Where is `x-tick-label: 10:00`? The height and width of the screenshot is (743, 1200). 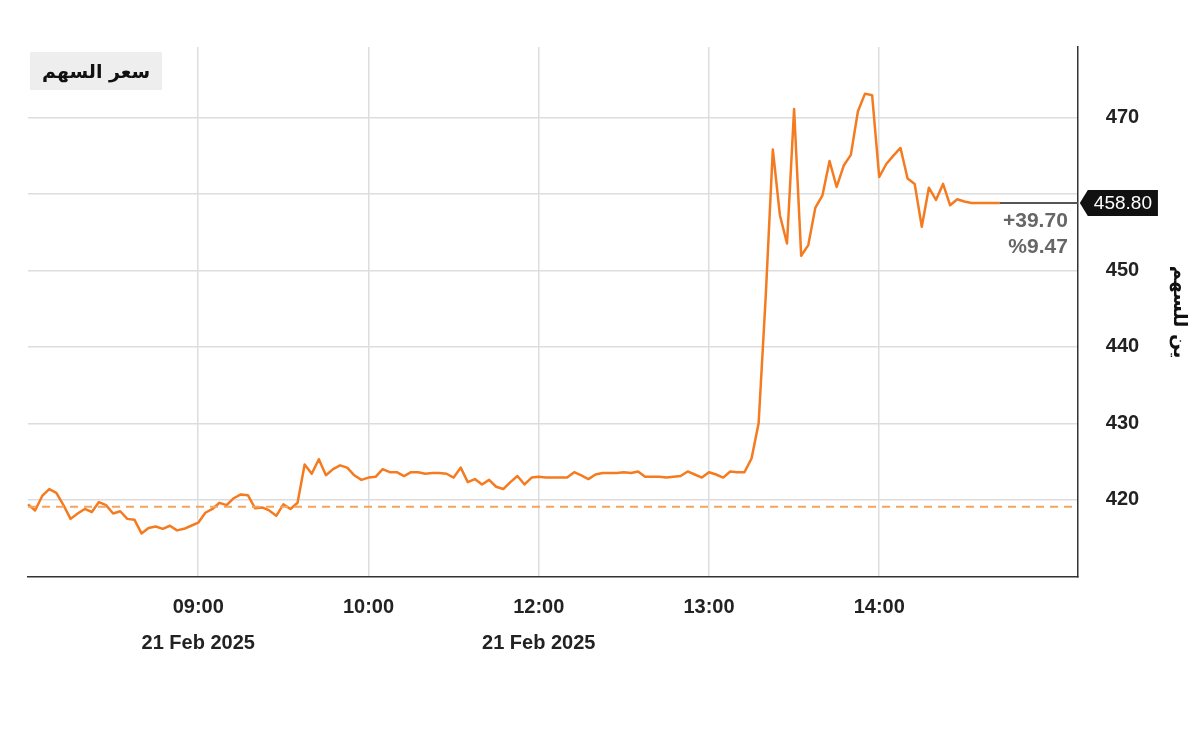
x-tick-label: 10:00 is located at coordinates (368, 605).